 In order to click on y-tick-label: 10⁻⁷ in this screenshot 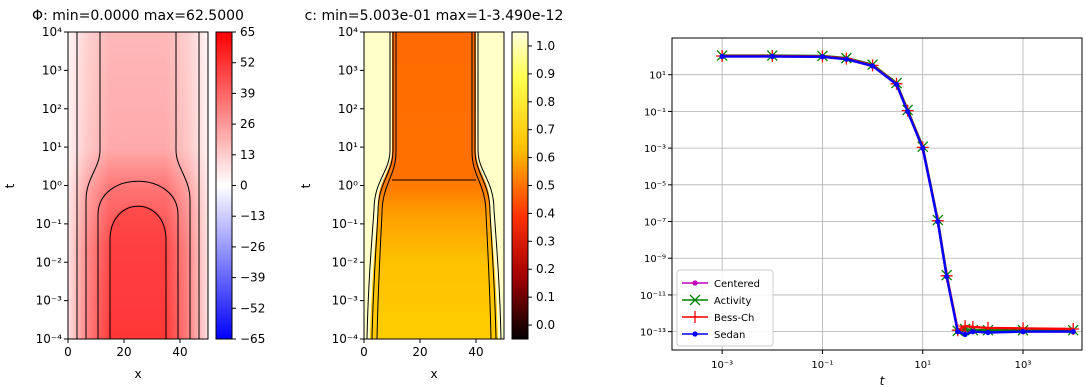, I will do `click(655, 223)`.